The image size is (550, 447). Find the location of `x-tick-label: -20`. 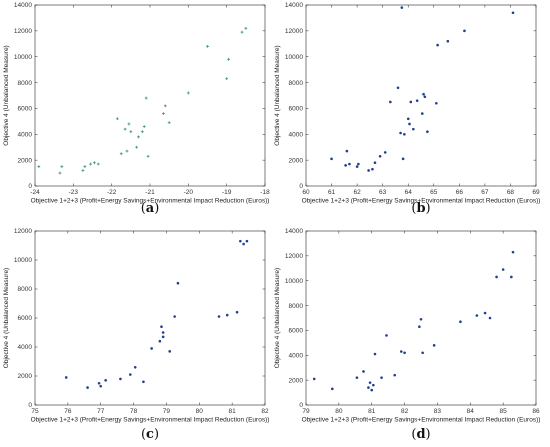

x-tick-label: -20 is located at coordinates (189, 192).